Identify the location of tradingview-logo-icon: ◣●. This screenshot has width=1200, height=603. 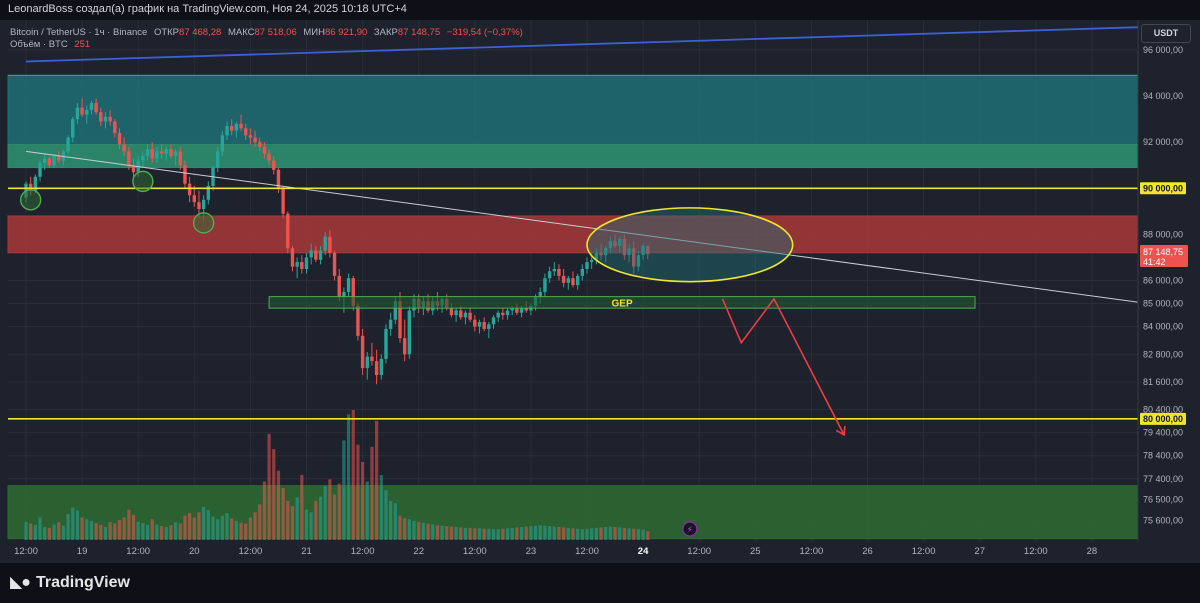
(20, 582).